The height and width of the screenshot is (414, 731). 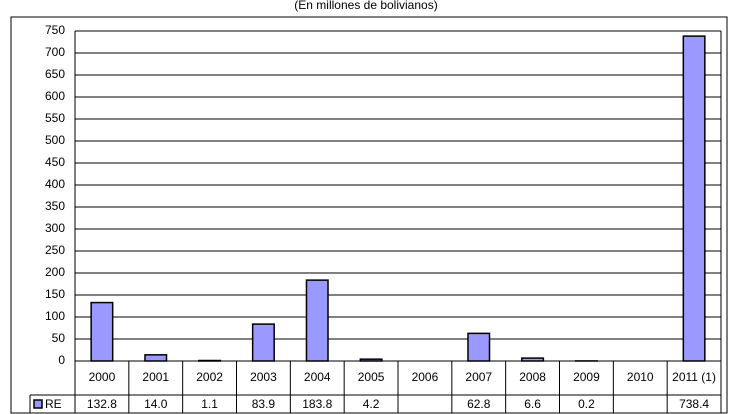 What do you see at coordinates (209, 377) in the screenshot?
I see `x-tick-label: 2002` at bounding box center [209, 377].